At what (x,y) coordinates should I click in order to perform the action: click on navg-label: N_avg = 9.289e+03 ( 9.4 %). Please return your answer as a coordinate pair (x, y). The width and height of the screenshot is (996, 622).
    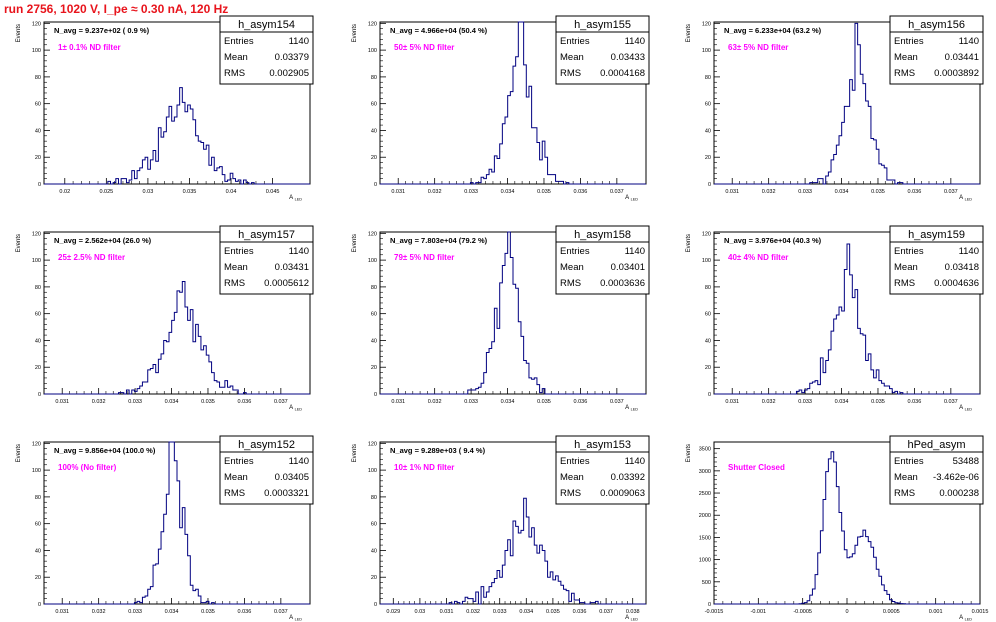
    Looking at the image, I should click on (438, 450).